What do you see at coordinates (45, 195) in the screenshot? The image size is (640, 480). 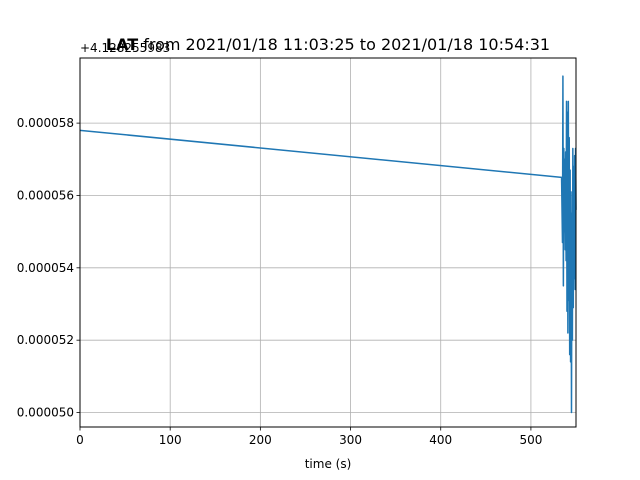 I see `y-tick-label: 0.000056` at bounding box center [45, 195].